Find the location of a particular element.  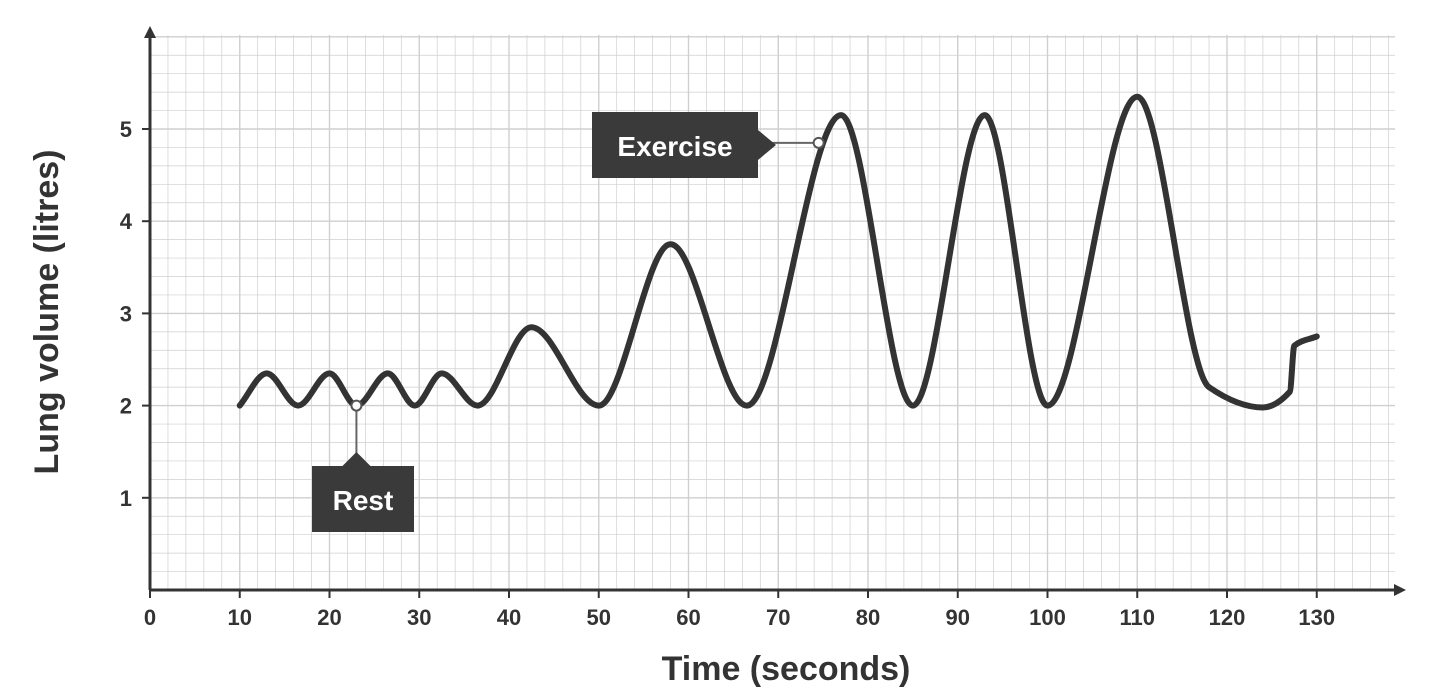

x-tick-label: 90 is located at coordinates (958, 617).